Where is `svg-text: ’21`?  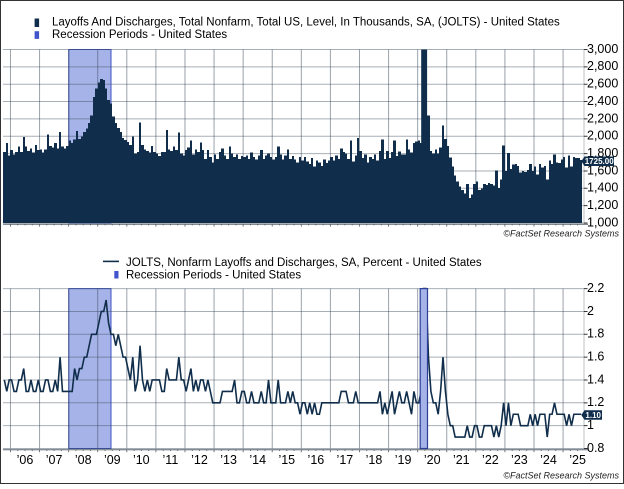
svg-text: ’21 is located at coordinates (461, 460).